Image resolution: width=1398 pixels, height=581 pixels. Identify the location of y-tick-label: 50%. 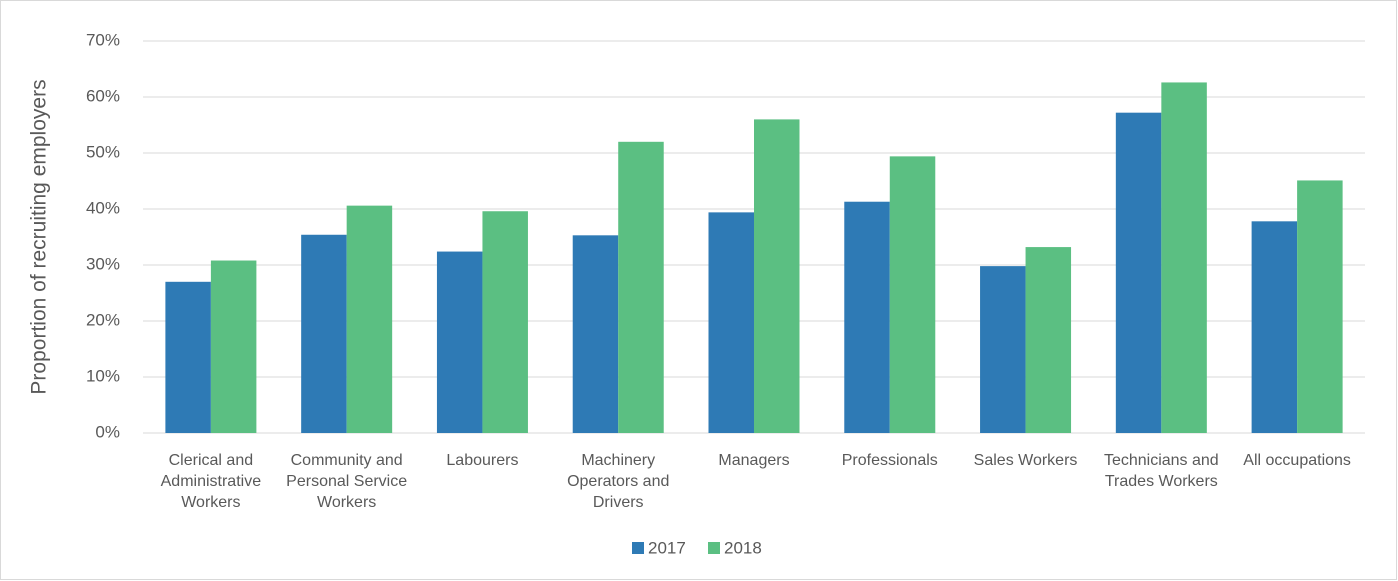
(103, 151).